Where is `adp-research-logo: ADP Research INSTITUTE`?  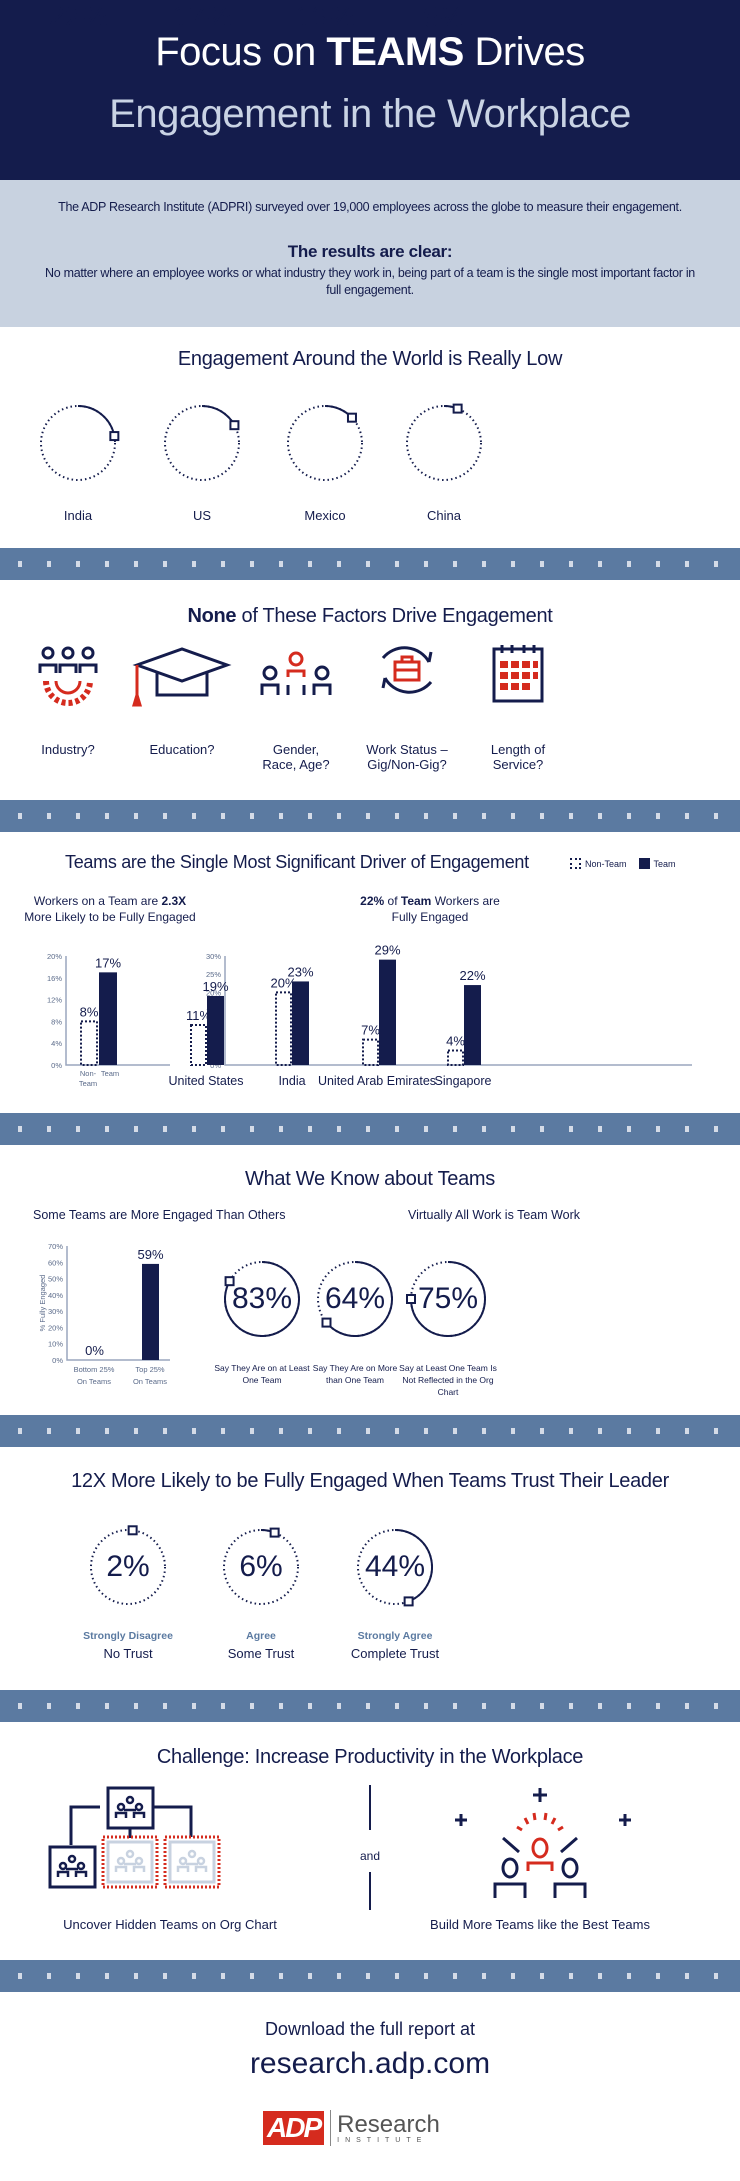
adp-research-logo: ADP Research INSTITUTE is located at coordinates (351, 2128).